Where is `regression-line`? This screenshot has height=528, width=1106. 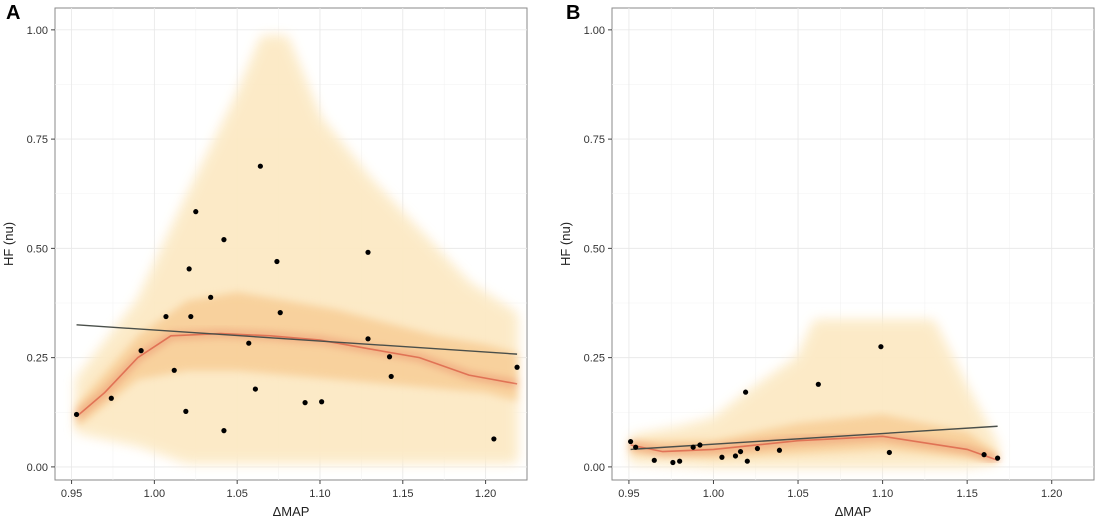
regression-line is located at coordinates (297, 339).